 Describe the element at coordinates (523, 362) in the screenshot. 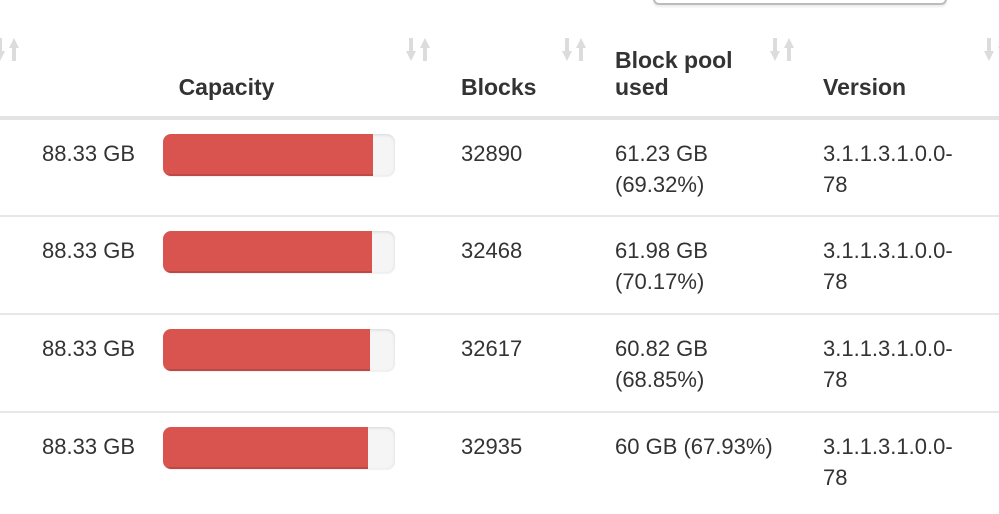

I see `blocks-cell: 32617` at that location.